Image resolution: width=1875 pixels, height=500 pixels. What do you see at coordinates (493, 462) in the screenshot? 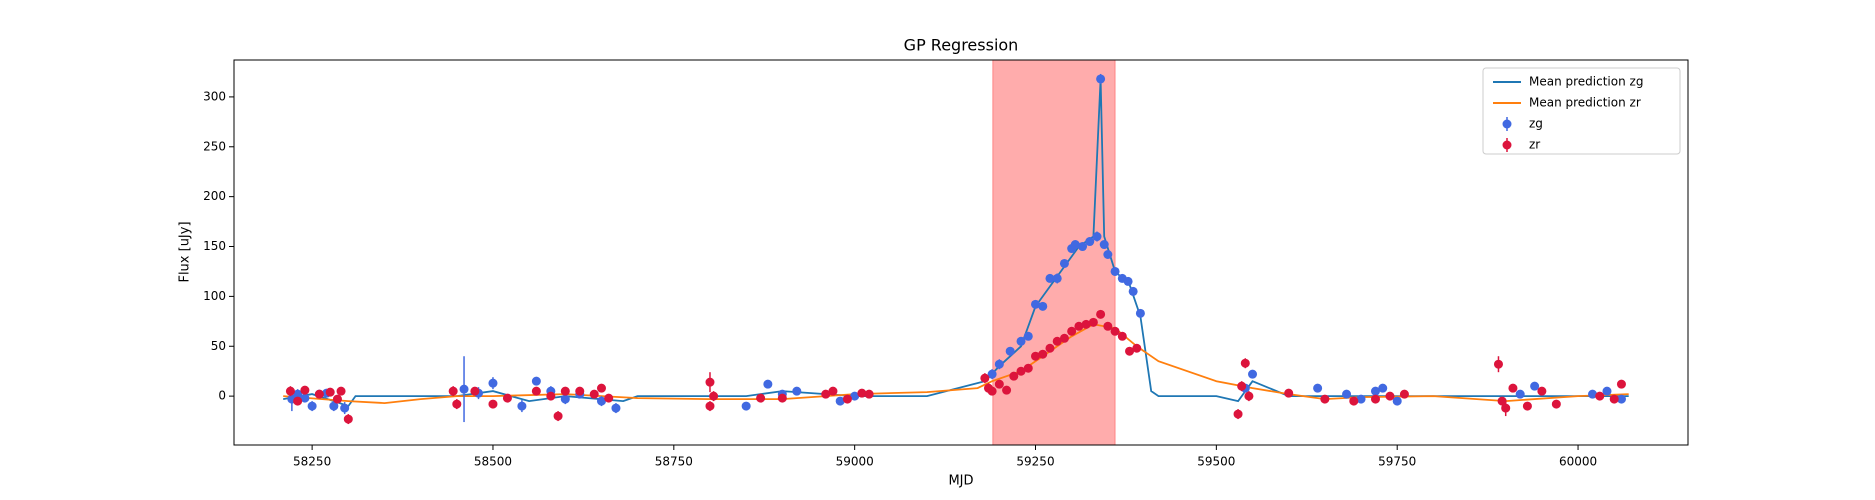
I see `x-tick-label: 58500` at bounding box center [493, 462].